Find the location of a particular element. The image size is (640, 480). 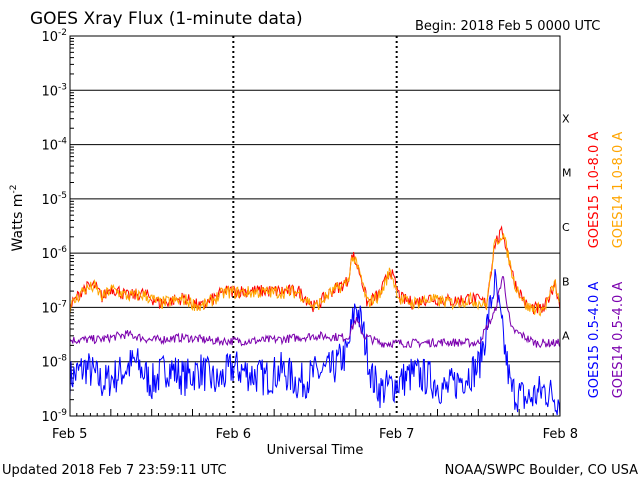

y-tick-exponent-7: -9 is located at coordinates (62, 413).